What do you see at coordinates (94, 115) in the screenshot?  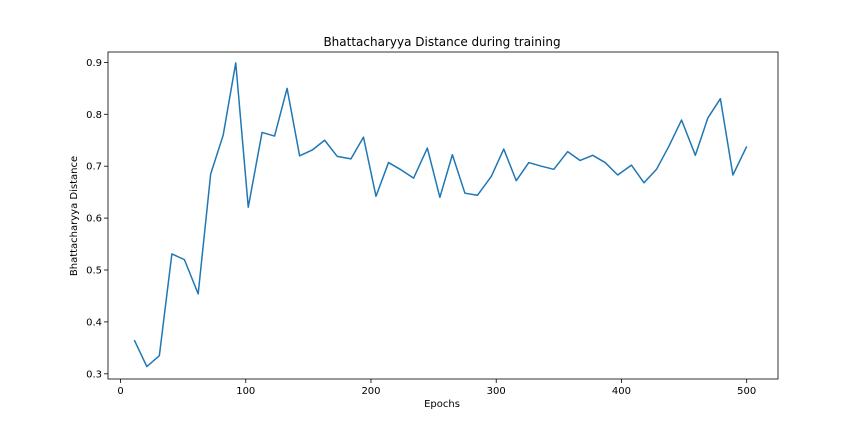 I see `y-tick-label: 0.8` at bounding box center [94, 115].